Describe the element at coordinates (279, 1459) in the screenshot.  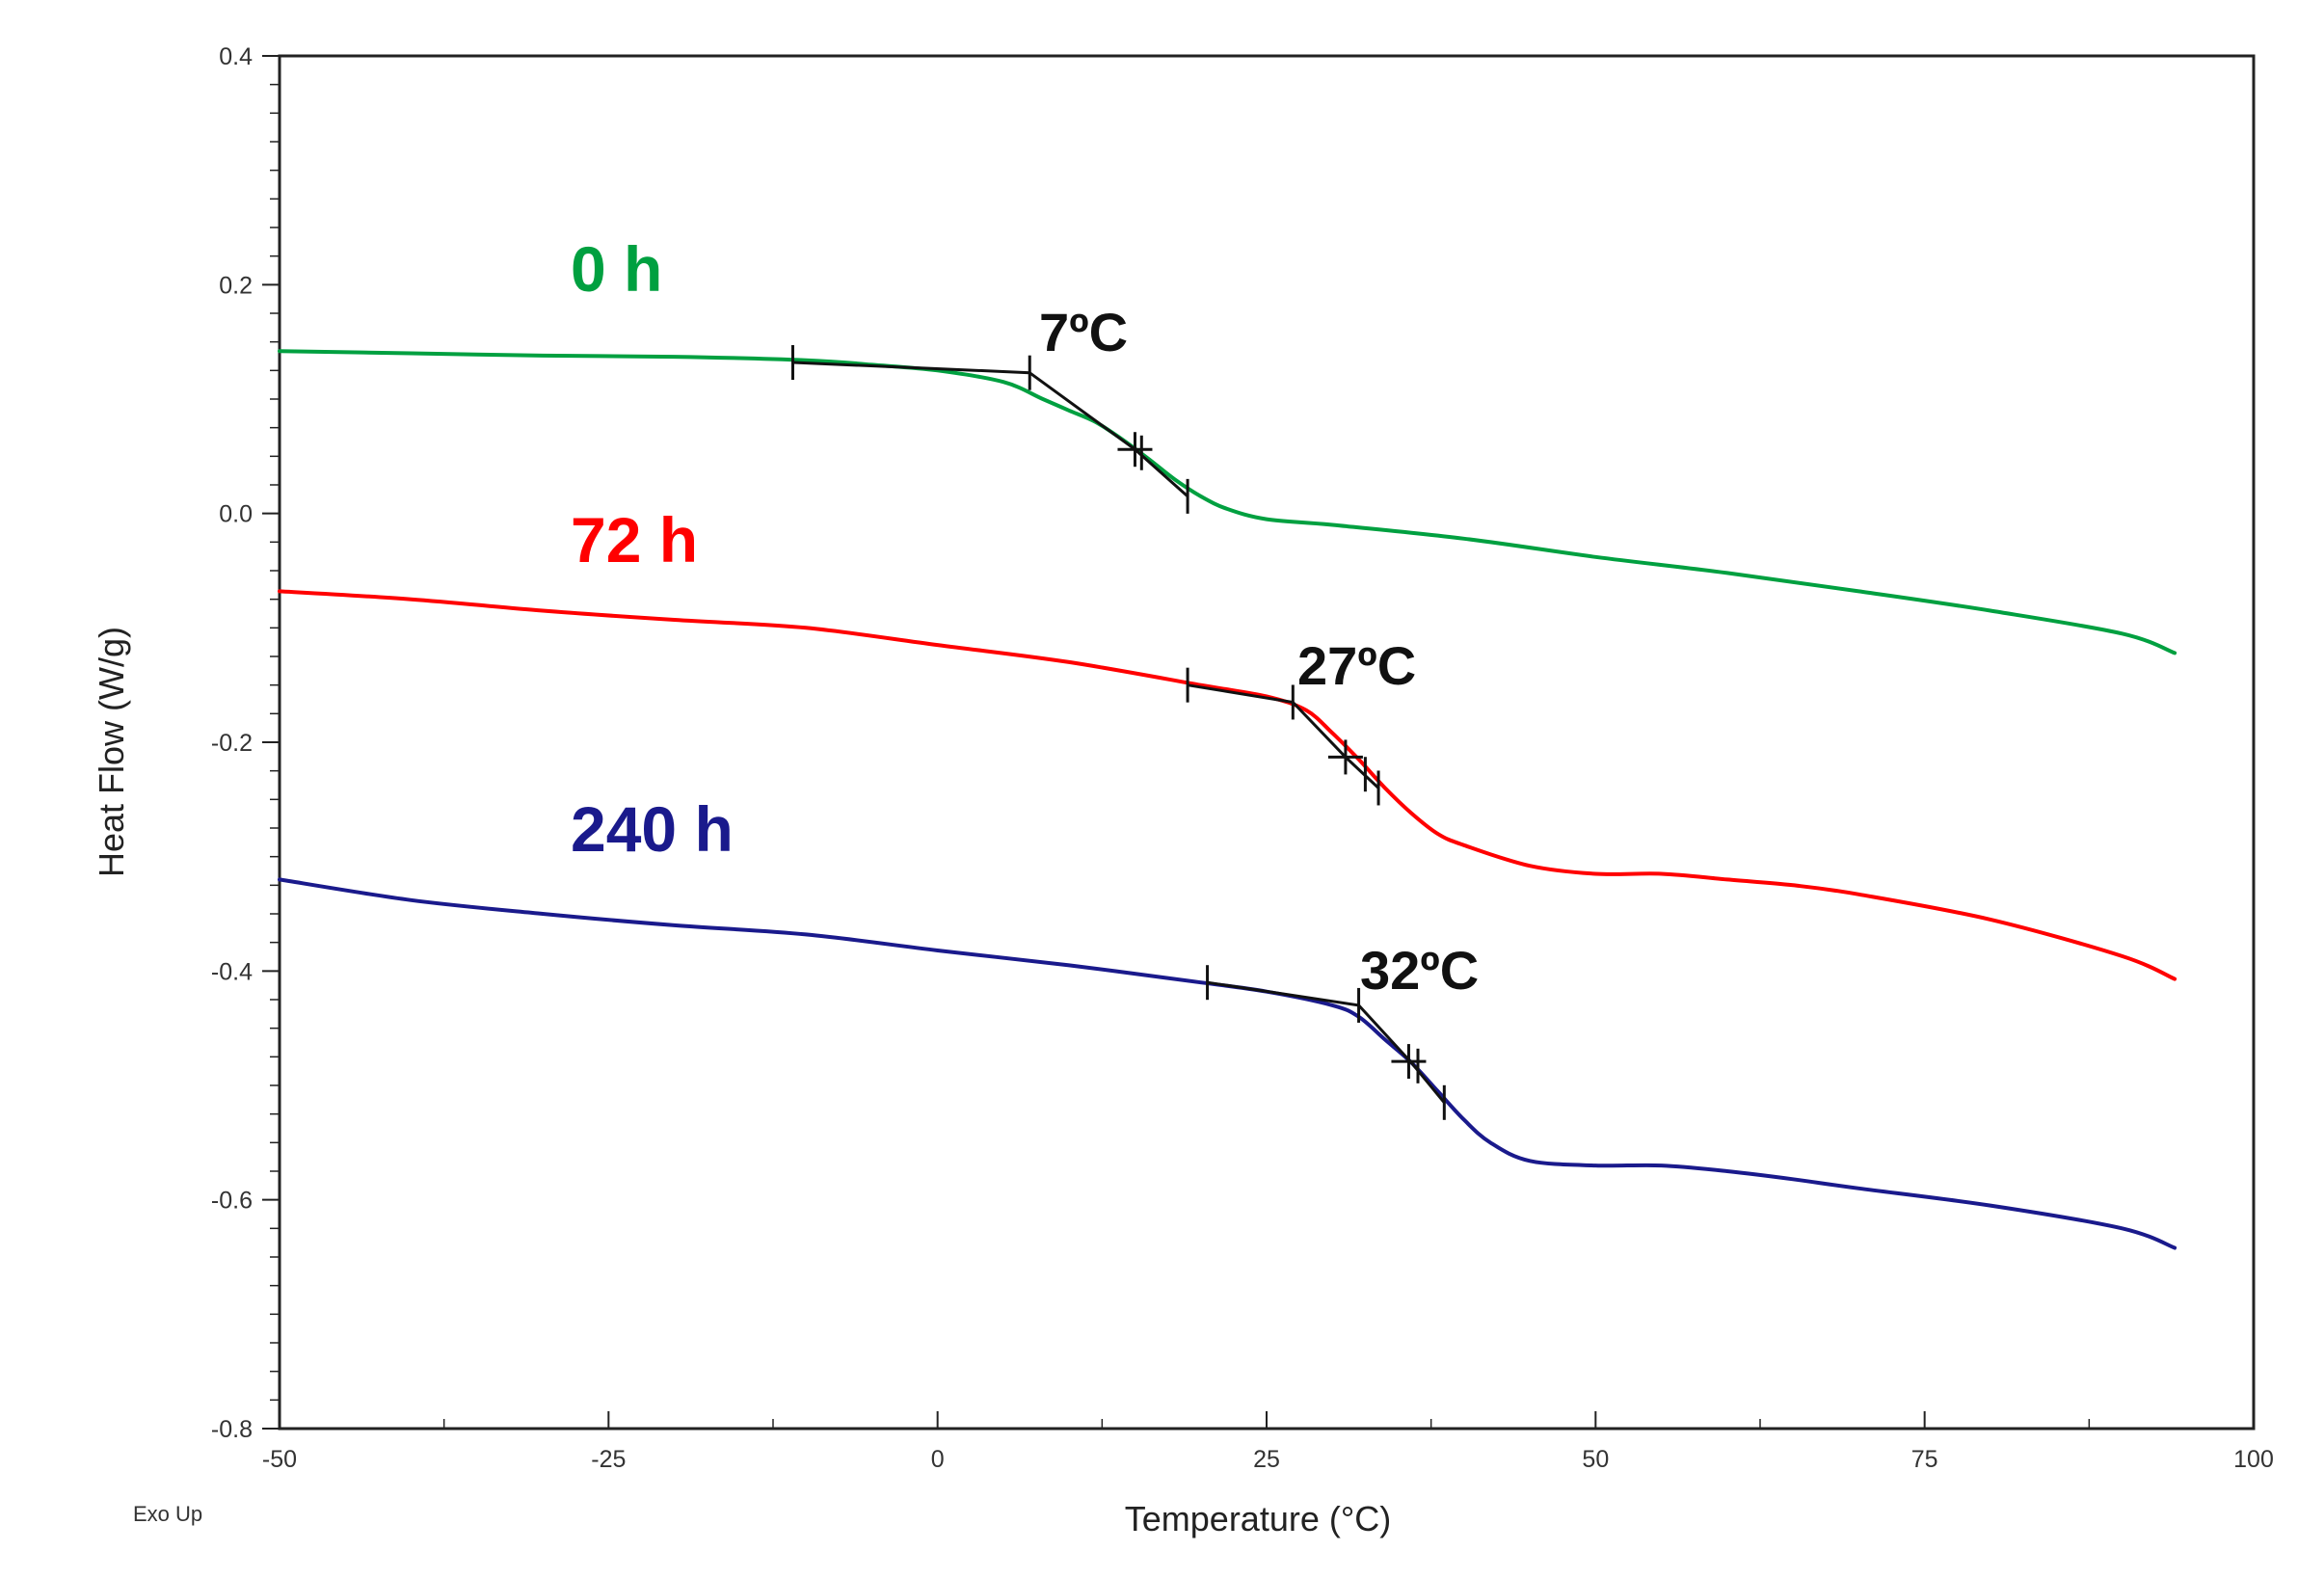
I see `x-tick-label: -50` at that location.